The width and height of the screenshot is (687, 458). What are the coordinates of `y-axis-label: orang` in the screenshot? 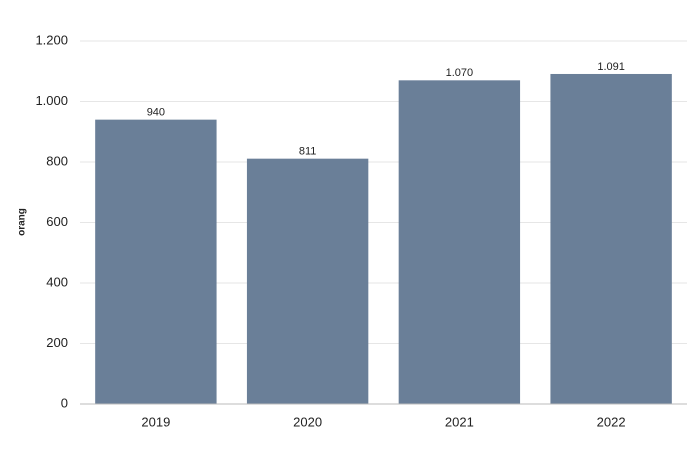 It's located at (22, 222).